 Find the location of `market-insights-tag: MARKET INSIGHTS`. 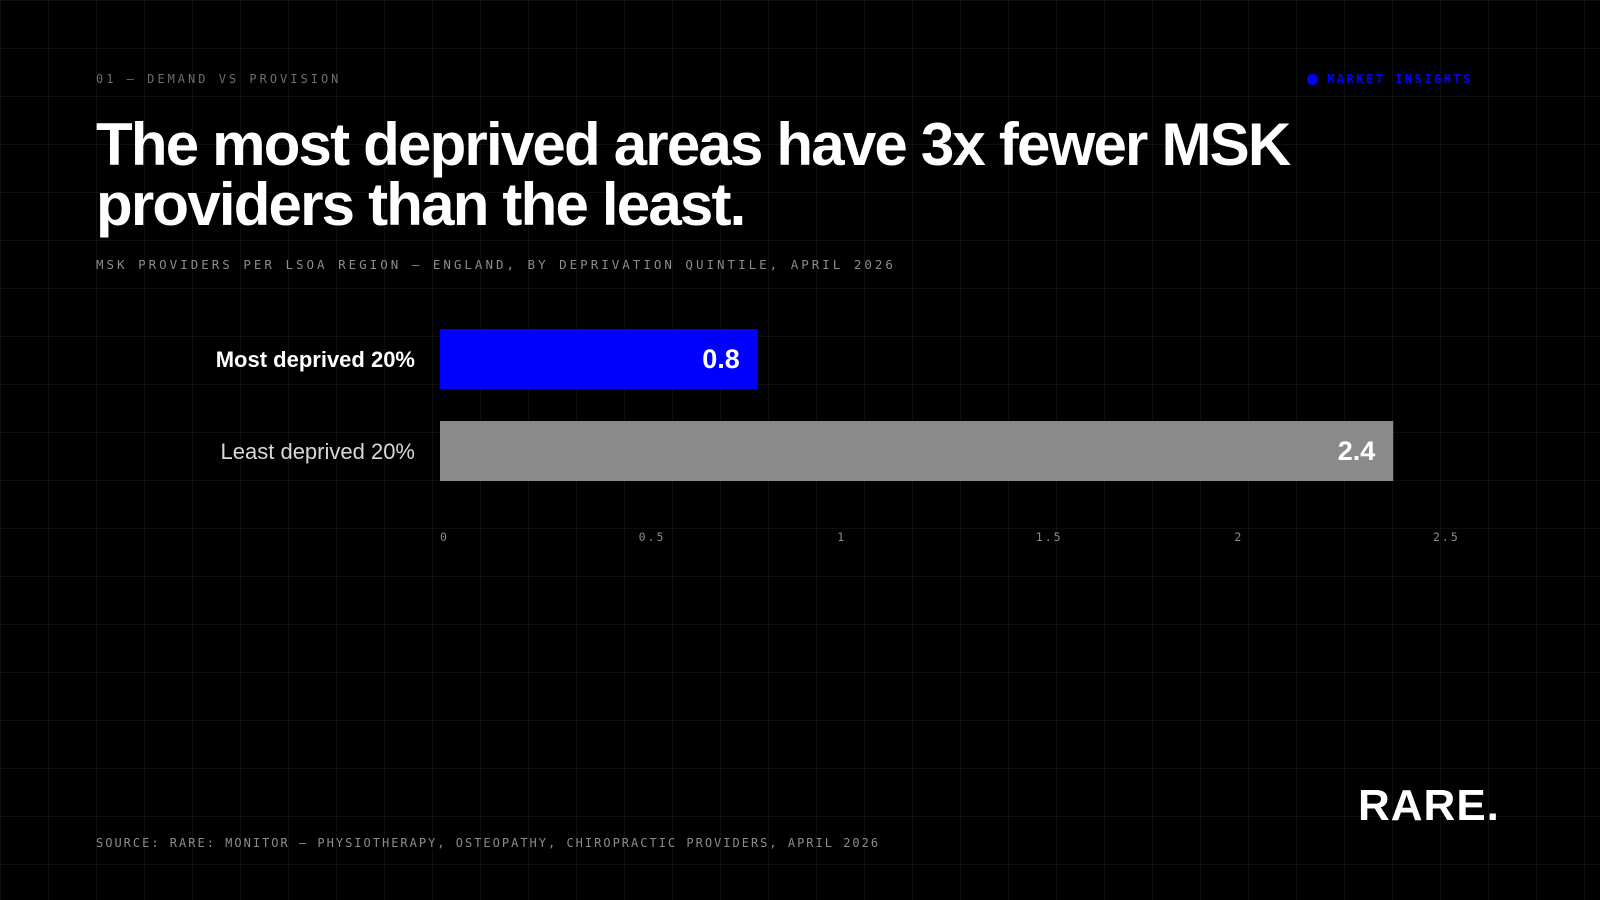

market-insights-tag: MARKET INSIGHTS is located at coordinates (1390, 79).